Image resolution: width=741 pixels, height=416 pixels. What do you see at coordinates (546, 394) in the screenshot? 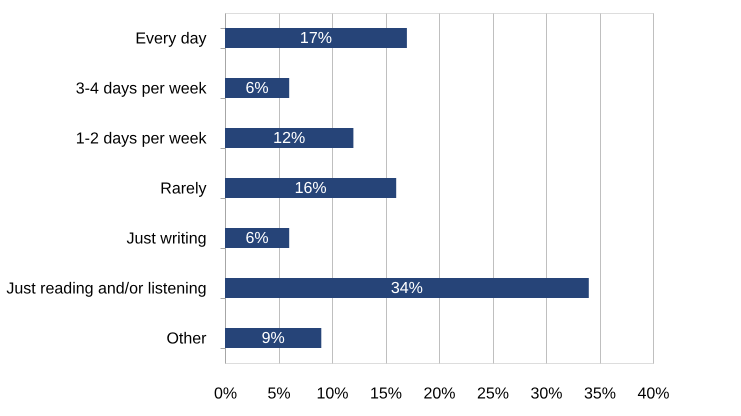
I see `x-tick-label: 30%` at bounding box center [546, 394].